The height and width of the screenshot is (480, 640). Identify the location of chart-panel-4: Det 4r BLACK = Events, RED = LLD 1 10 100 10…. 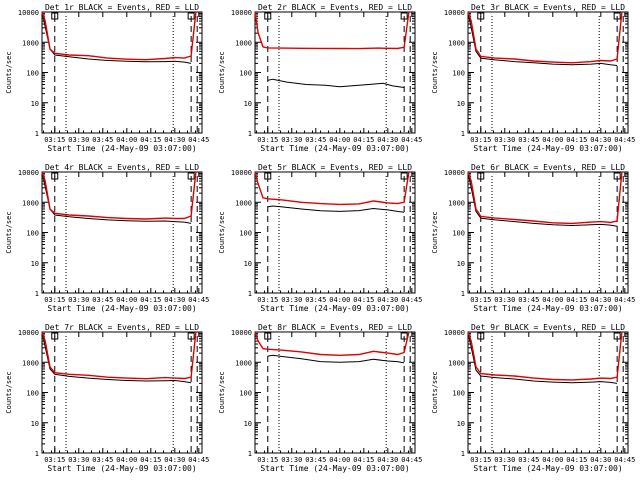
(107, 238).